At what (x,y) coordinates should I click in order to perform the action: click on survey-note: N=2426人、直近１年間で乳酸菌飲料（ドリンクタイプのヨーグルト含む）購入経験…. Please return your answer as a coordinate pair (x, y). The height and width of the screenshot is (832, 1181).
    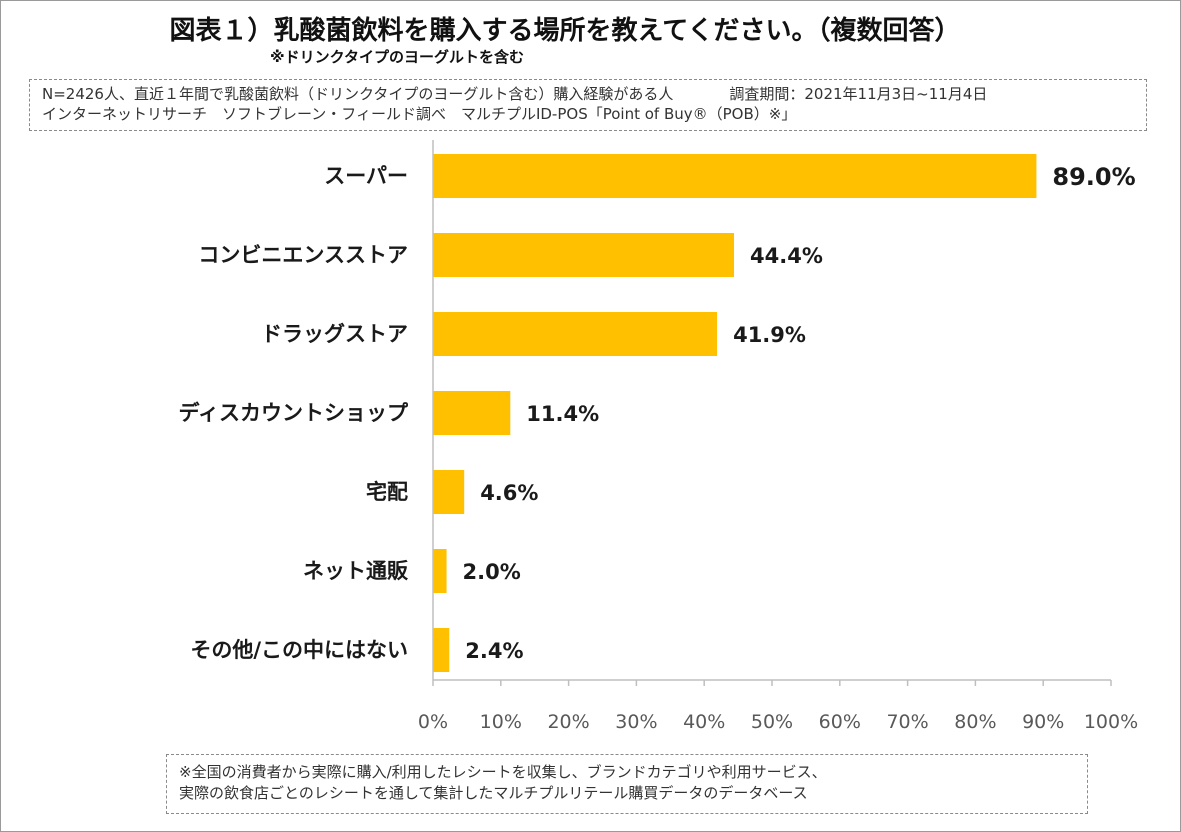
    Looking at the image, I should click on (588, 105).